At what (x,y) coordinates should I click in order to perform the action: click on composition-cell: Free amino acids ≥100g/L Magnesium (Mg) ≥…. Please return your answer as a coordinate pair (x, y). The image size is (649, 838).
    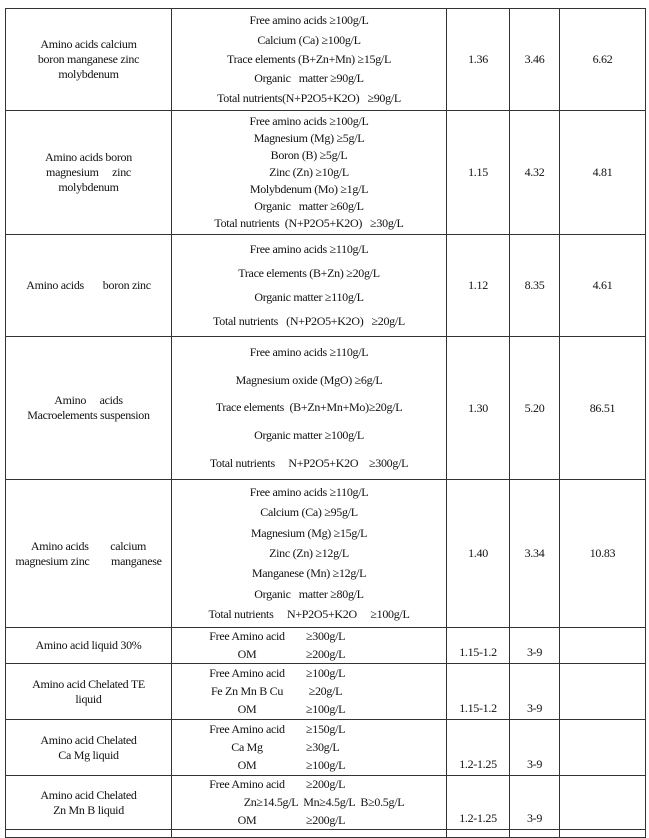
    Looking at the image, I should click on (309, 172).